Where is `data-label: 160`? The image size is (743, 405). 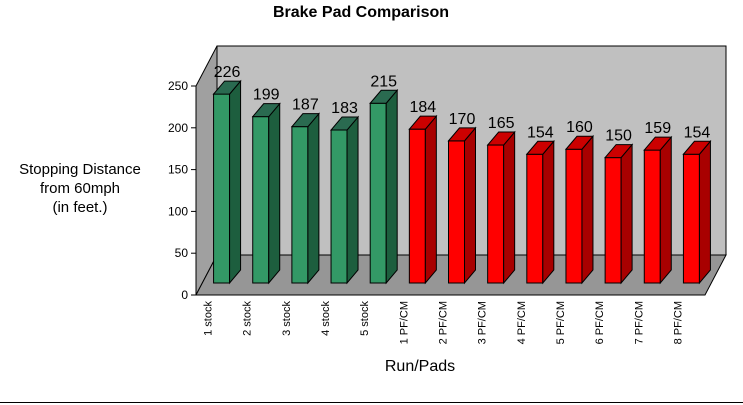
data-label: 160 is located at coordinates (579, 127).